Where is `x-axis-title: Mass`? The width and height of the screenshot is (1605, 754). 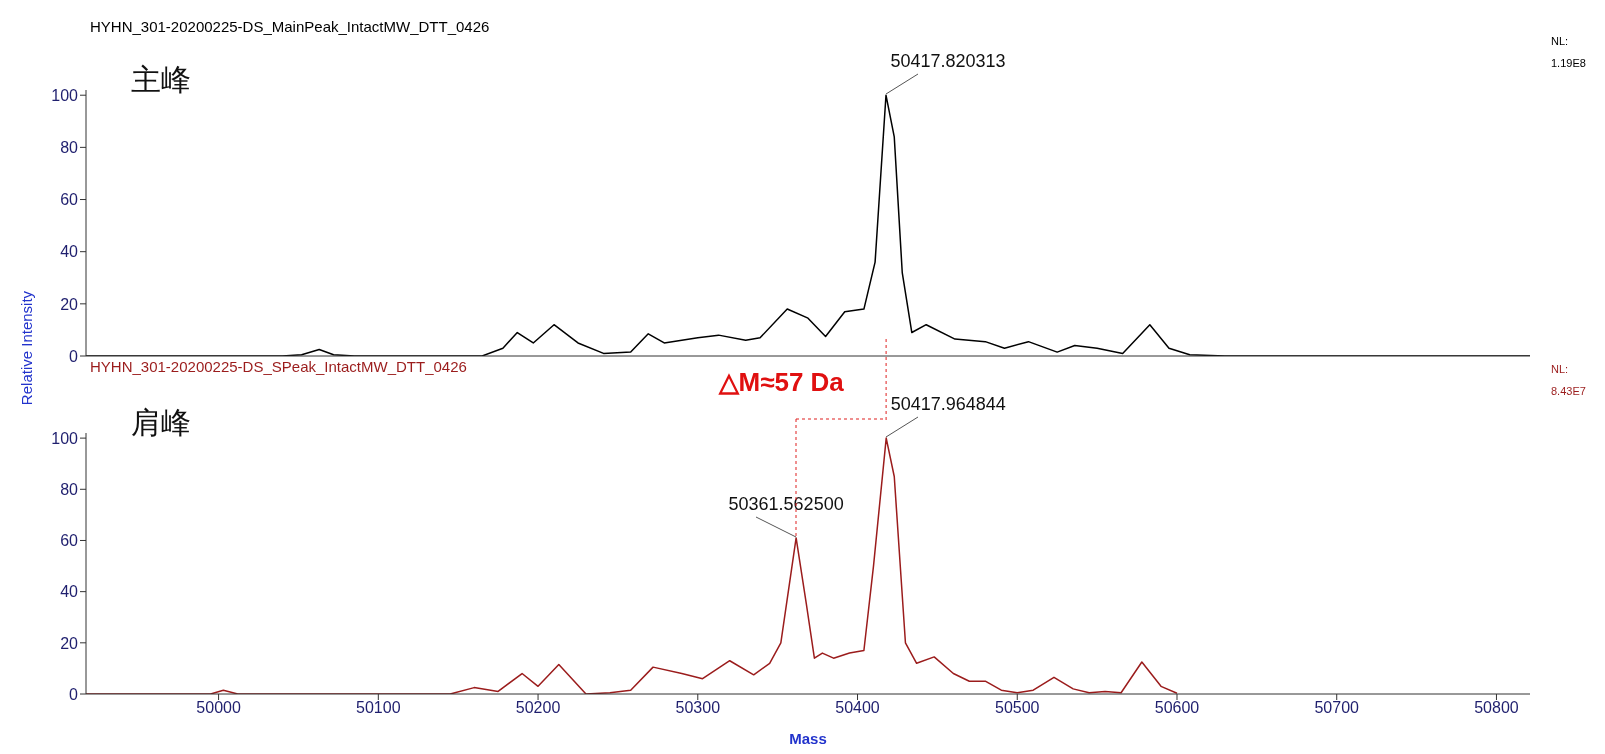 x-axis-title: Mass is located at coordinates (808, 738).